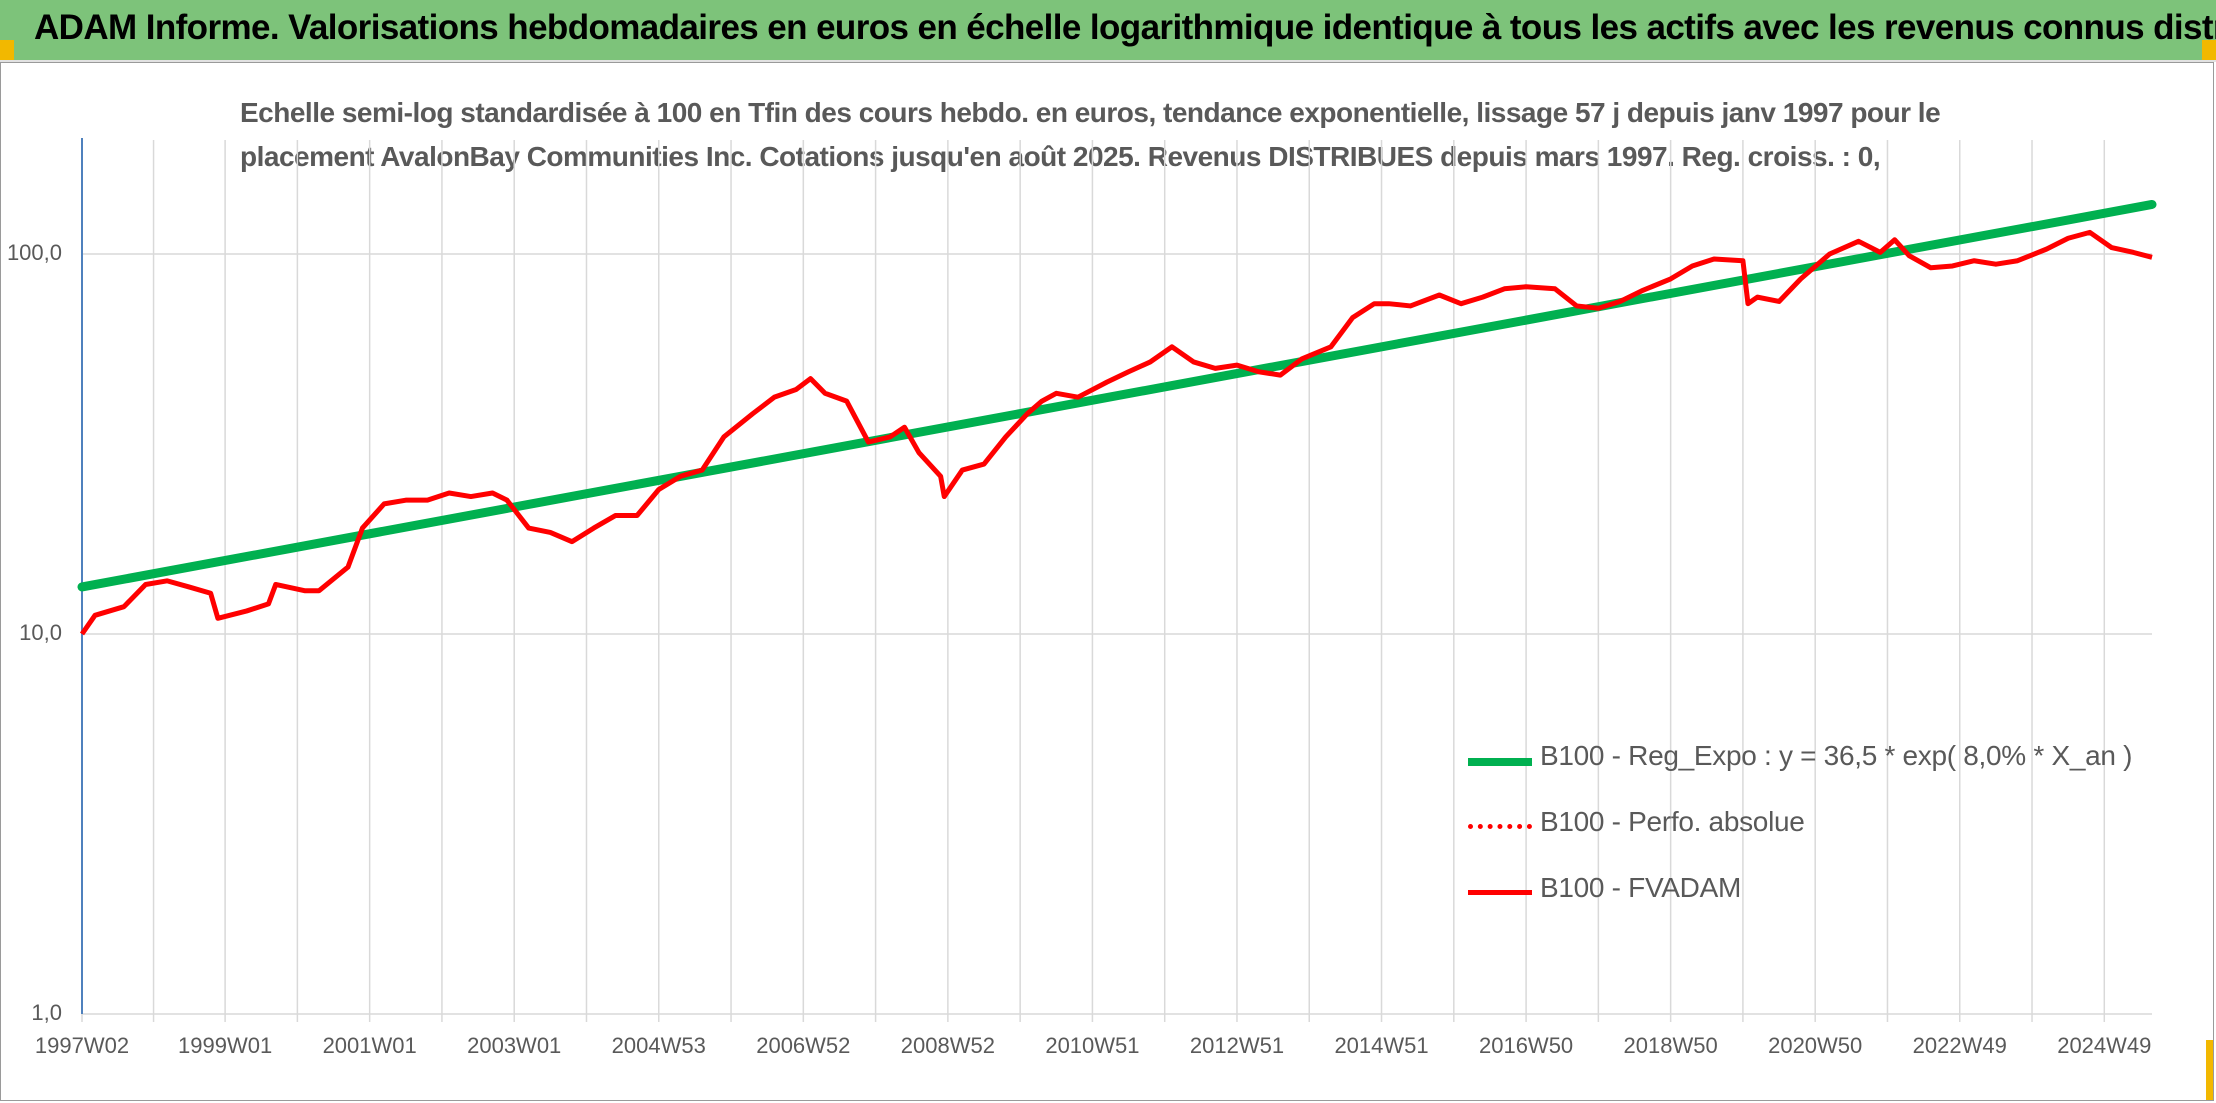  What do you see at coordinates (947, 1045) in the screenshot?
I see `x-tick-label: 2008W52` at bounding box center [947, 1045].